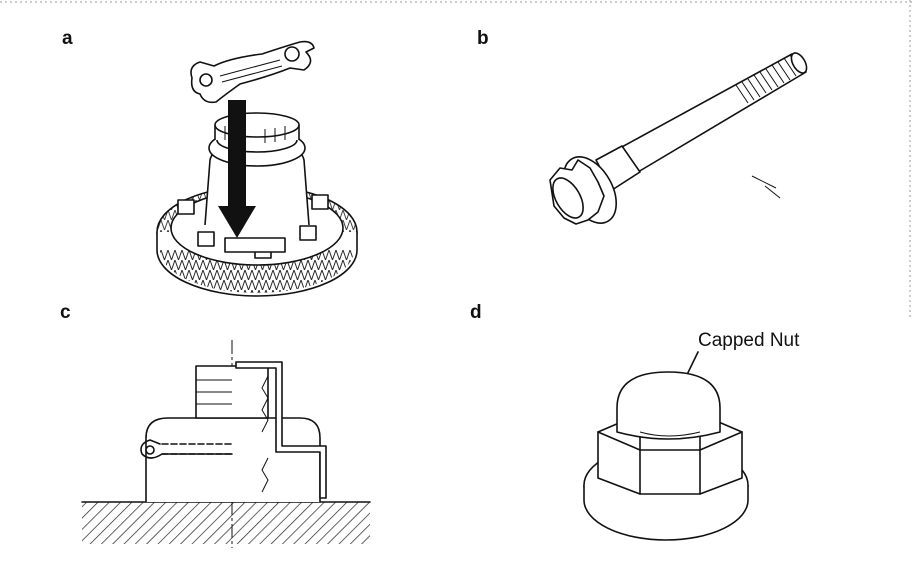 The image size is (913, 582). I want to click on panel-a: a, so click(210, 162).